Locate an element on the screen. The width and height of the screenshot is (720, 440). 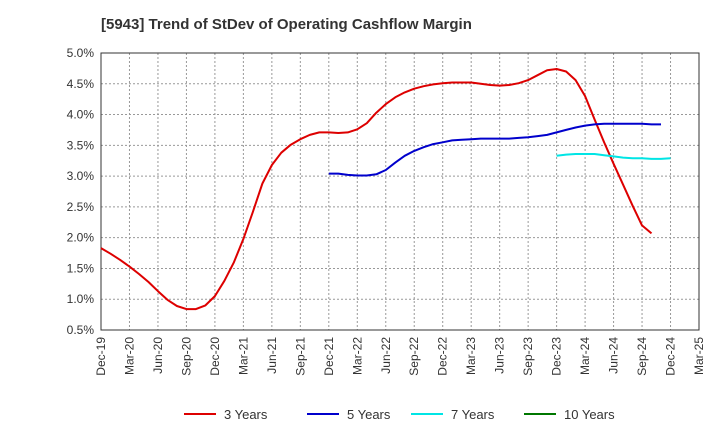
legend-label: 5 Years is located at coordinates (369, 414).